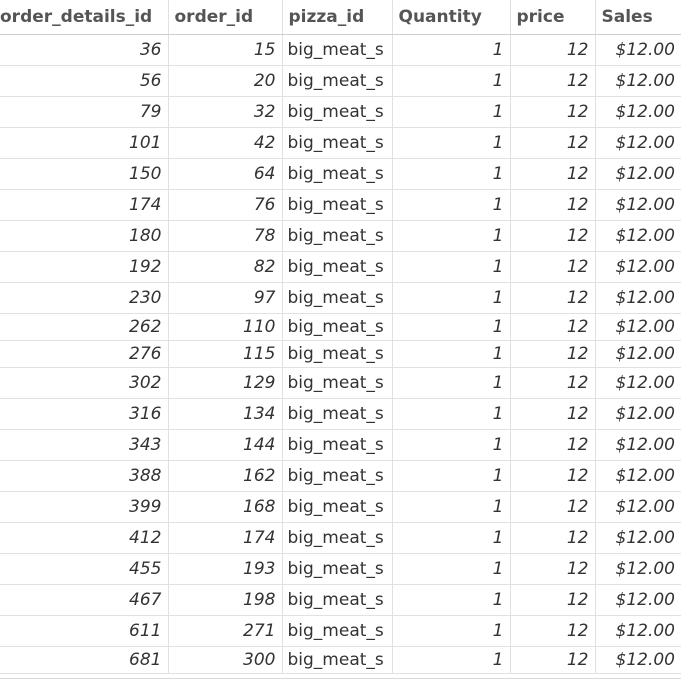  Describe the element at coordinates (225, 660) in the screenshot. I see `cell-order-id: 300` at that location.